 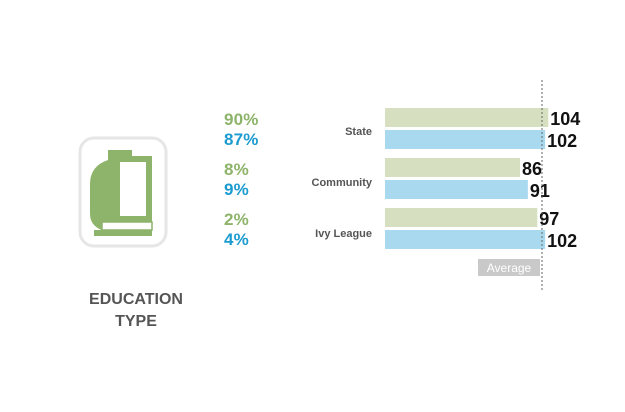 What do you see at coordinates (565, 119) in the screenshot?
I see `data-label-state-series1: 104` at bounding box center [565, 119].